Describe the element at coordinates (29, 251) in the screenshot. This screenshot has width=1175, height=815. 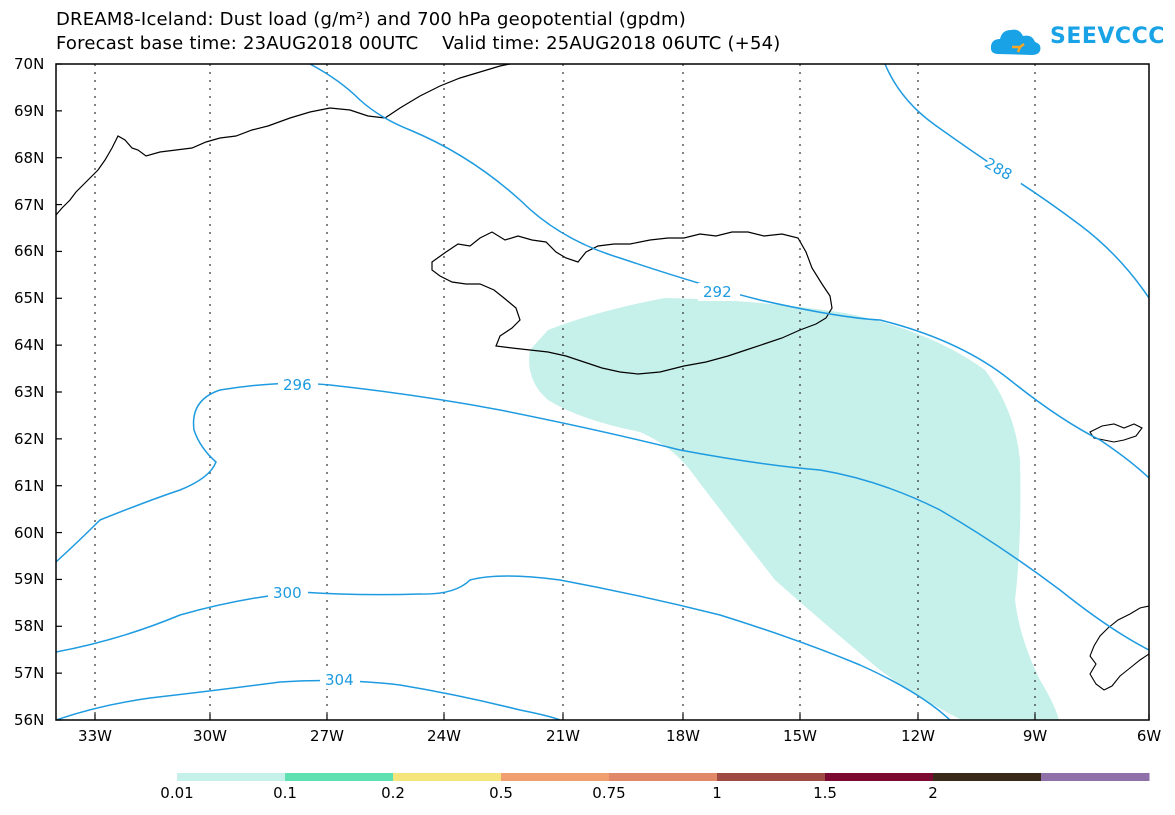
I see `lat-label-66n: 66N` at that location.